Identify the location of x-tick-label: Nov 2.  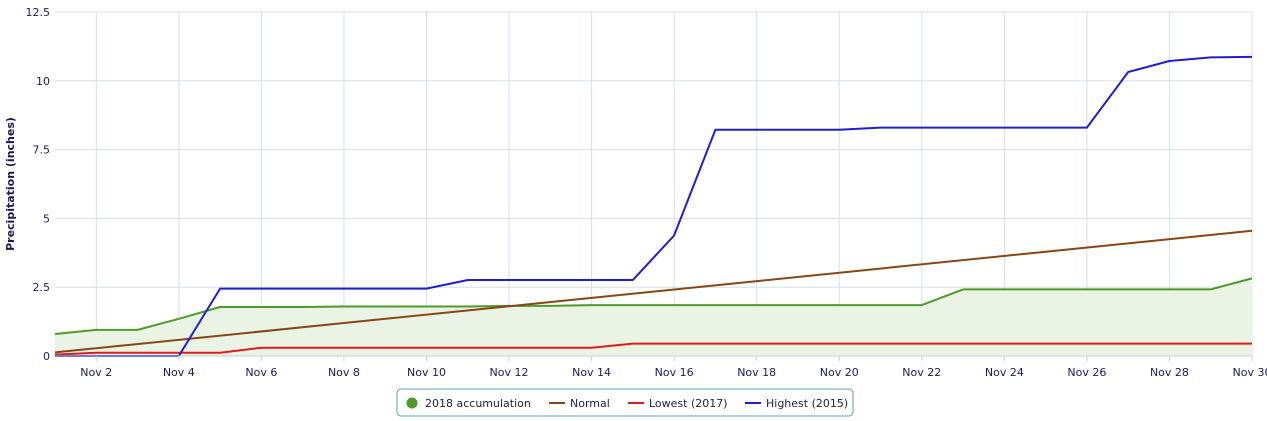
(96, 372).